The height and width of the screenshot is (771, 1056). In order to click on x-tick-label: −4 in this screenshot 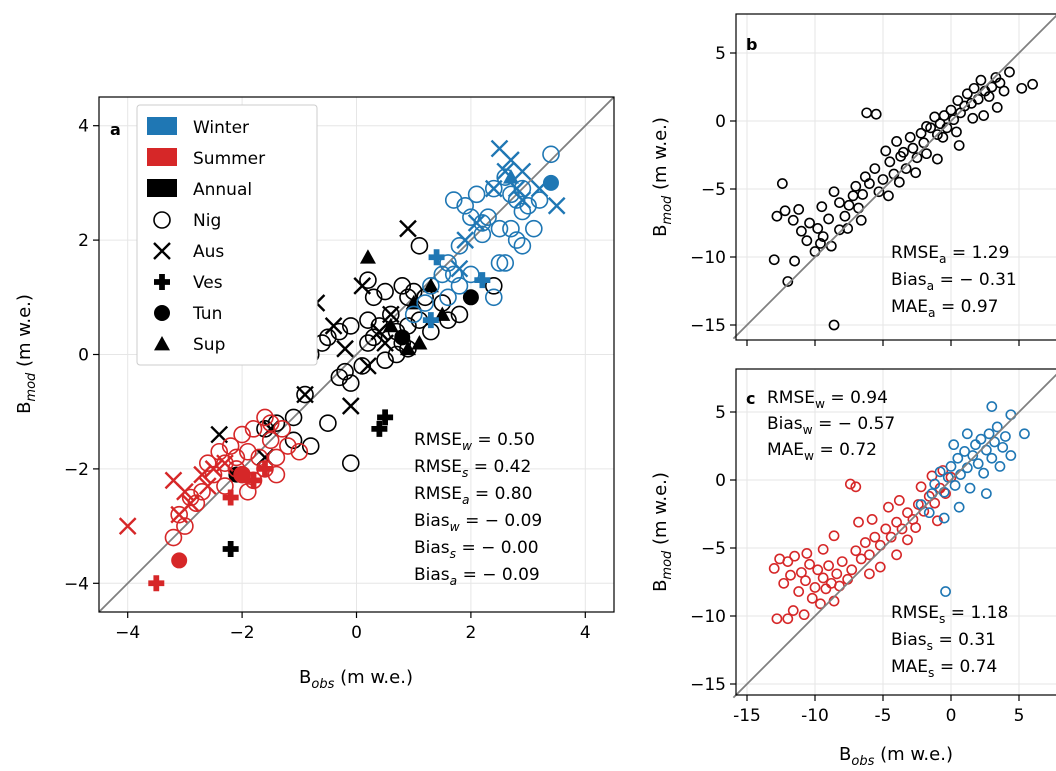, I will do `click(127, 633)`.